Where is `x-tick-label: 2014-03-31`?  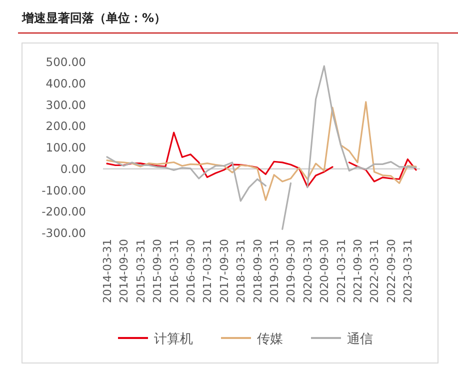
x-tick-label: 2014-03-31 is located at coordinates (107, 271).